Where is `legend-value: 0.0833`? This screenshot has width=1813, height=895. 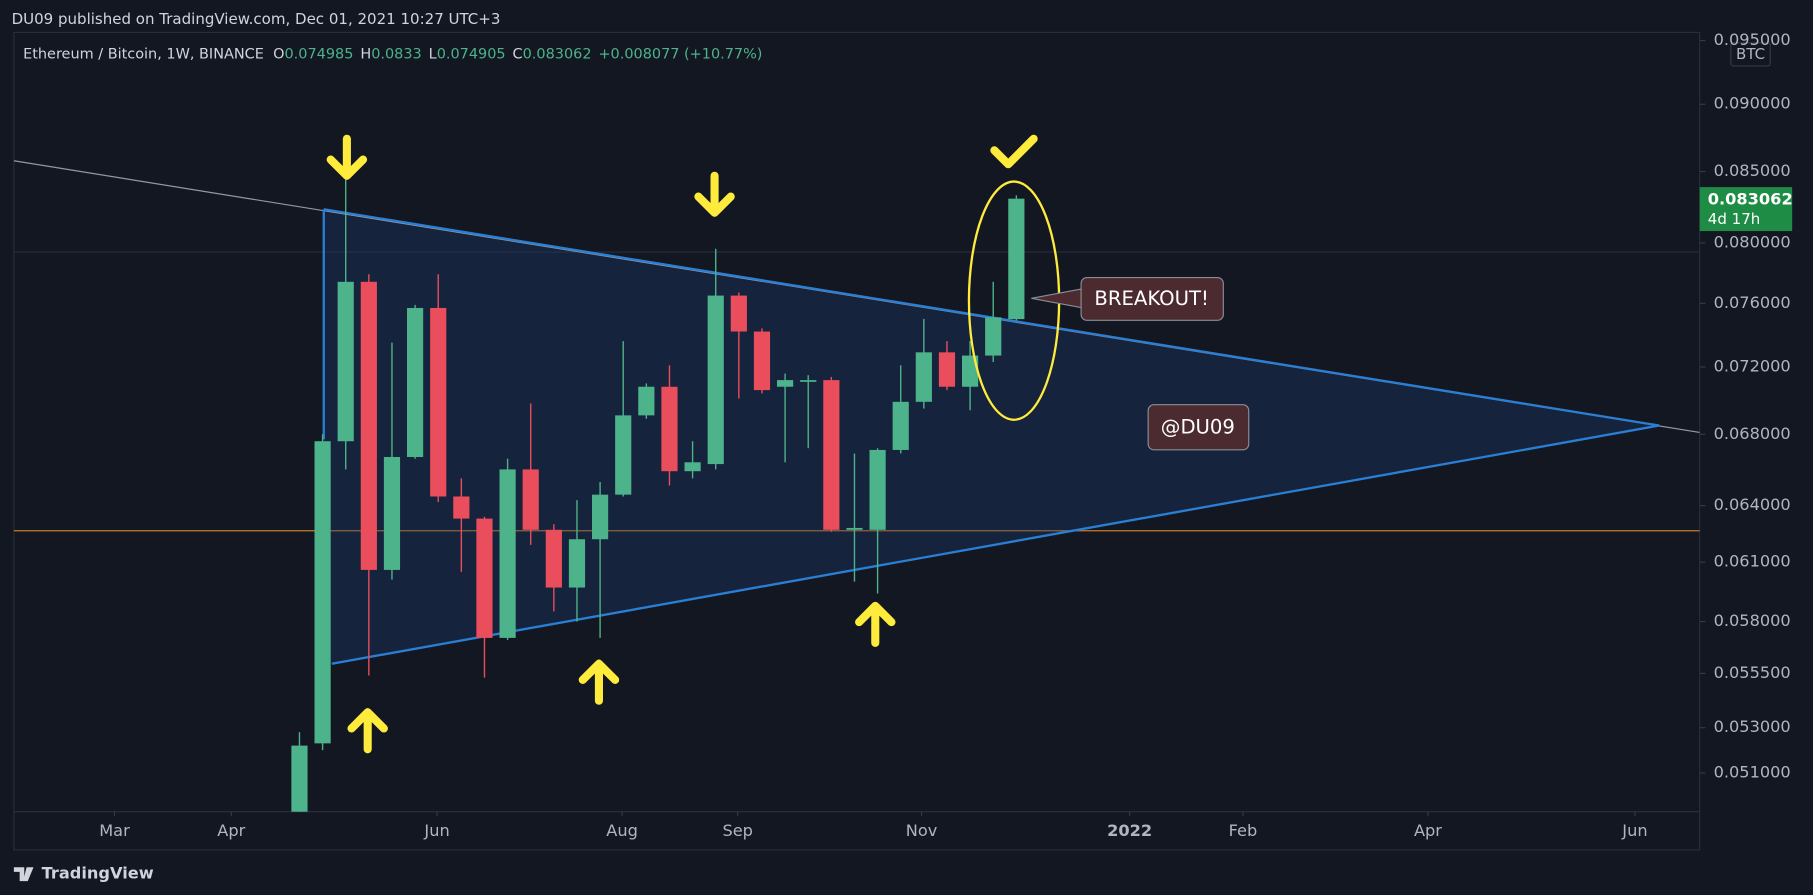 legend-value: 0.0833 is located at coordinates (396, 54).